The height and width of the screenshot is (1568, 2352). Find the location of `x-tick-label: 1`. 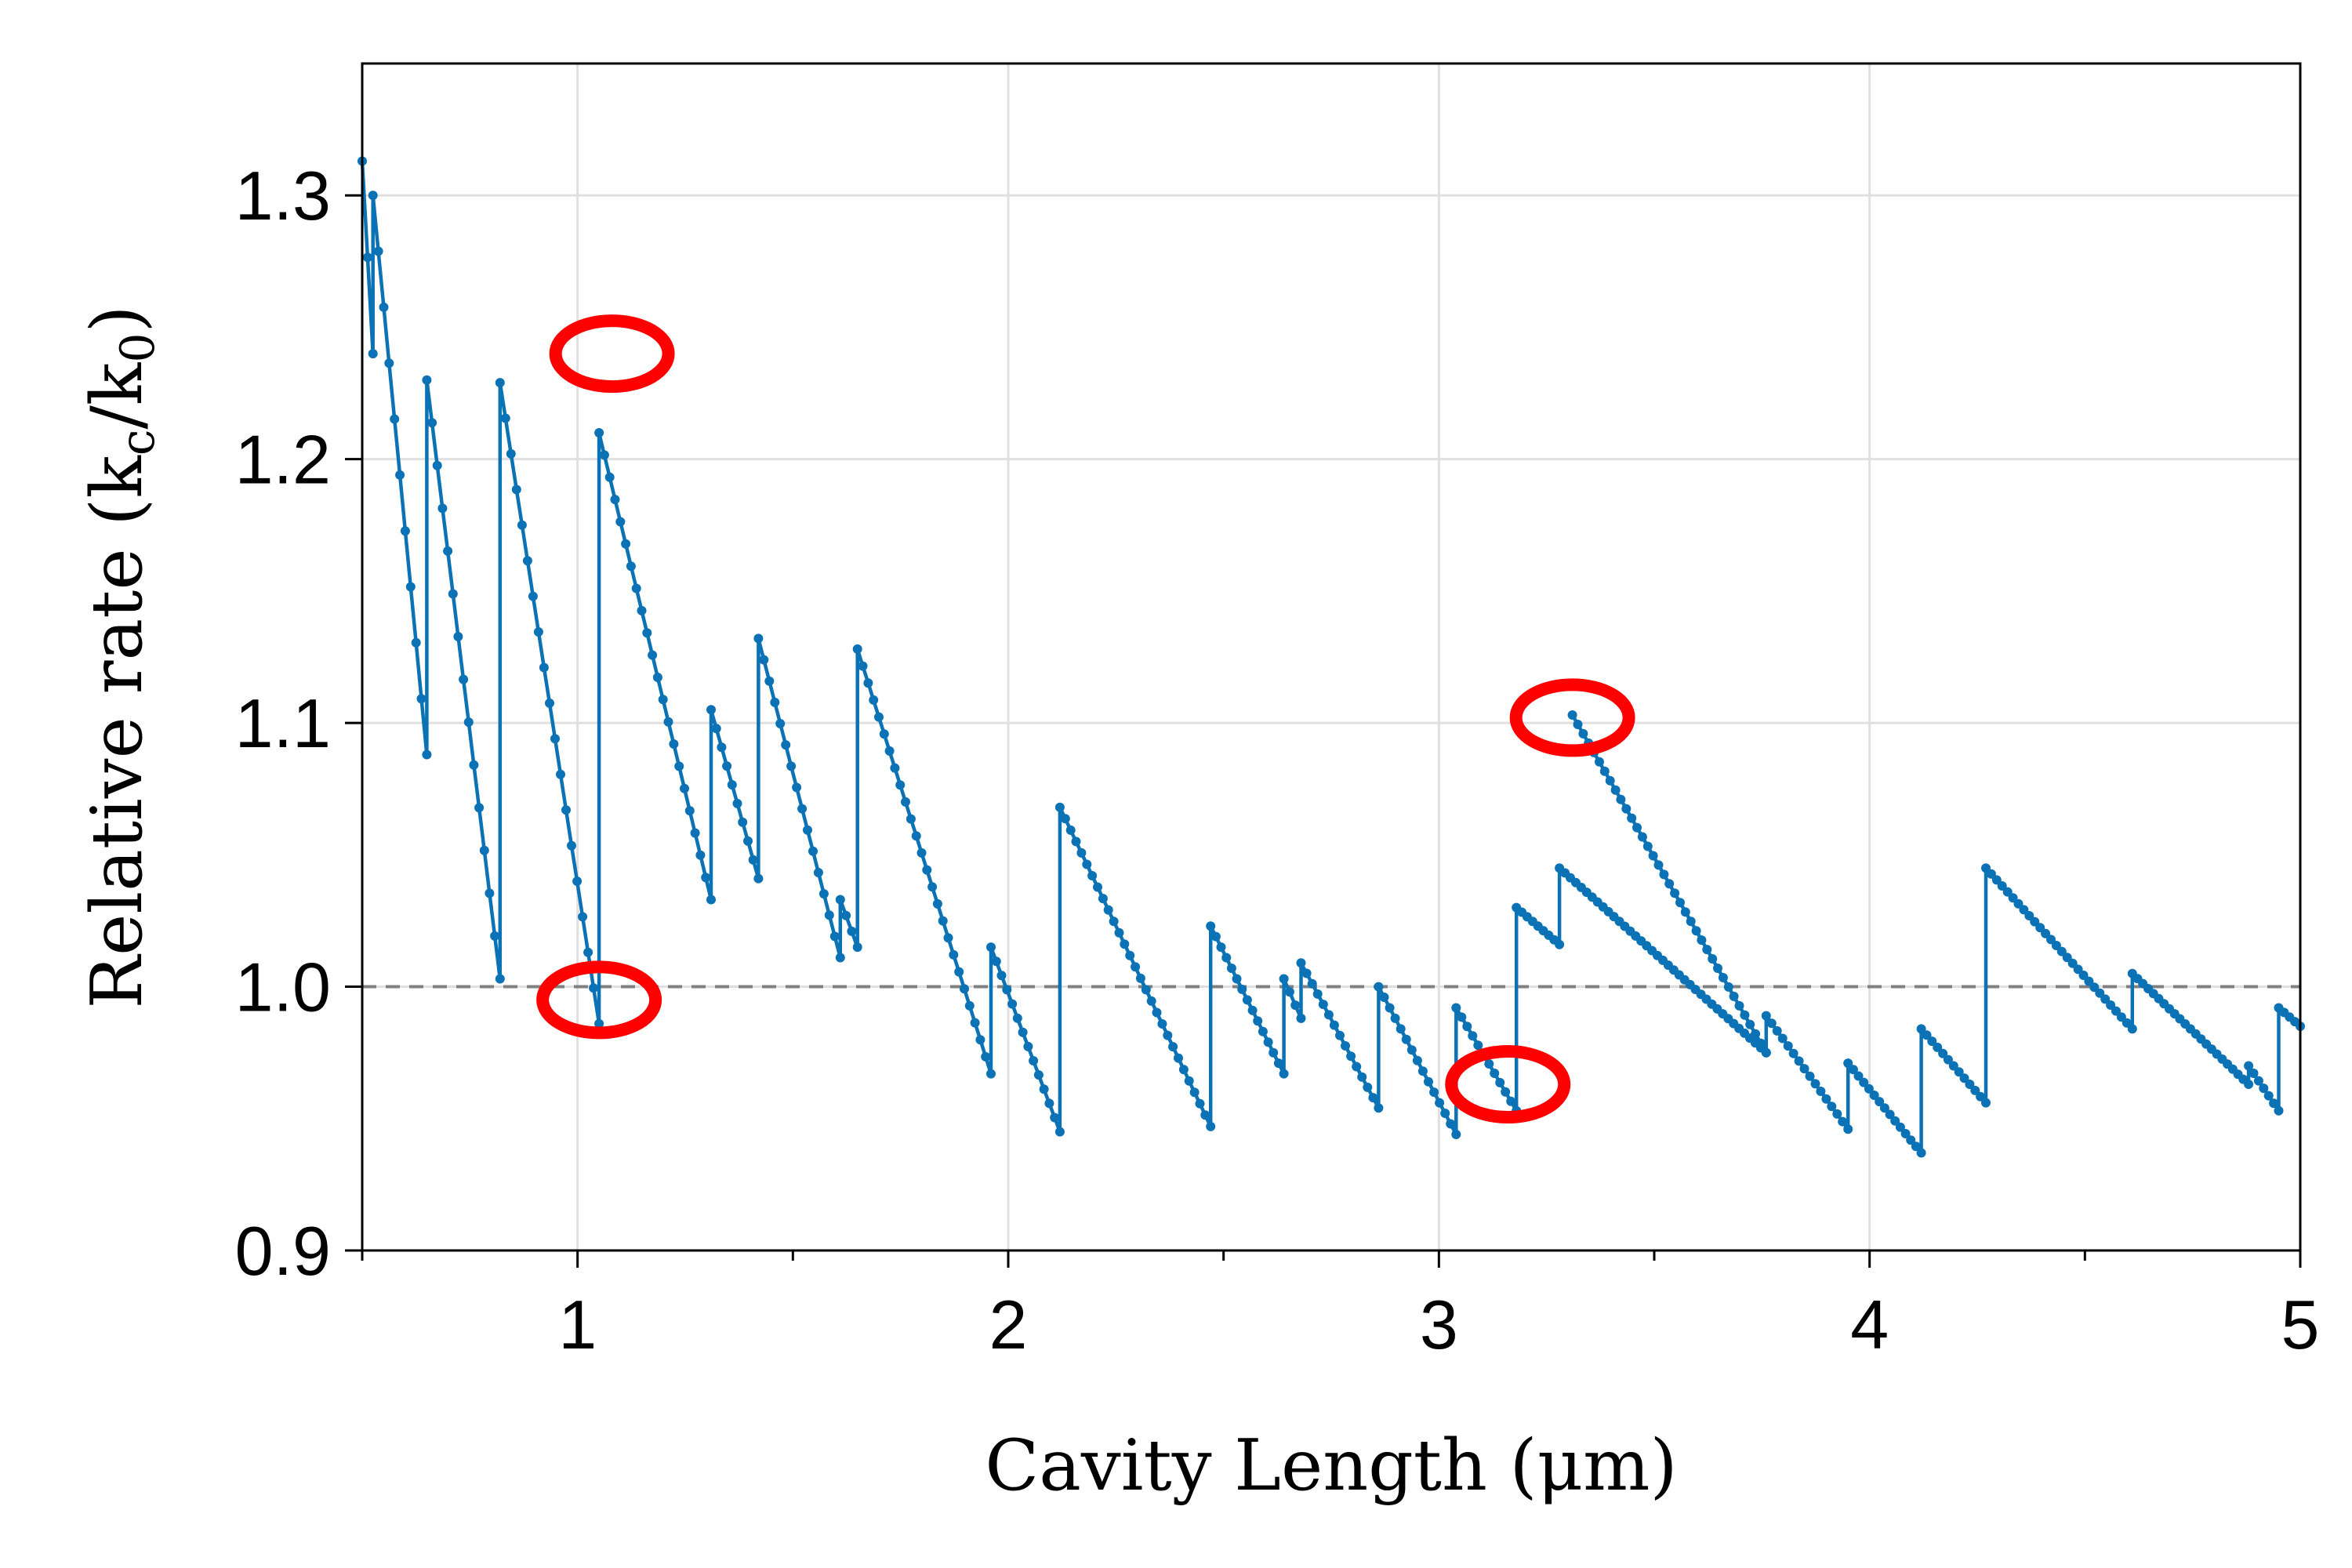

x-tick-label: 1 is located at coordinates (577, 1324).